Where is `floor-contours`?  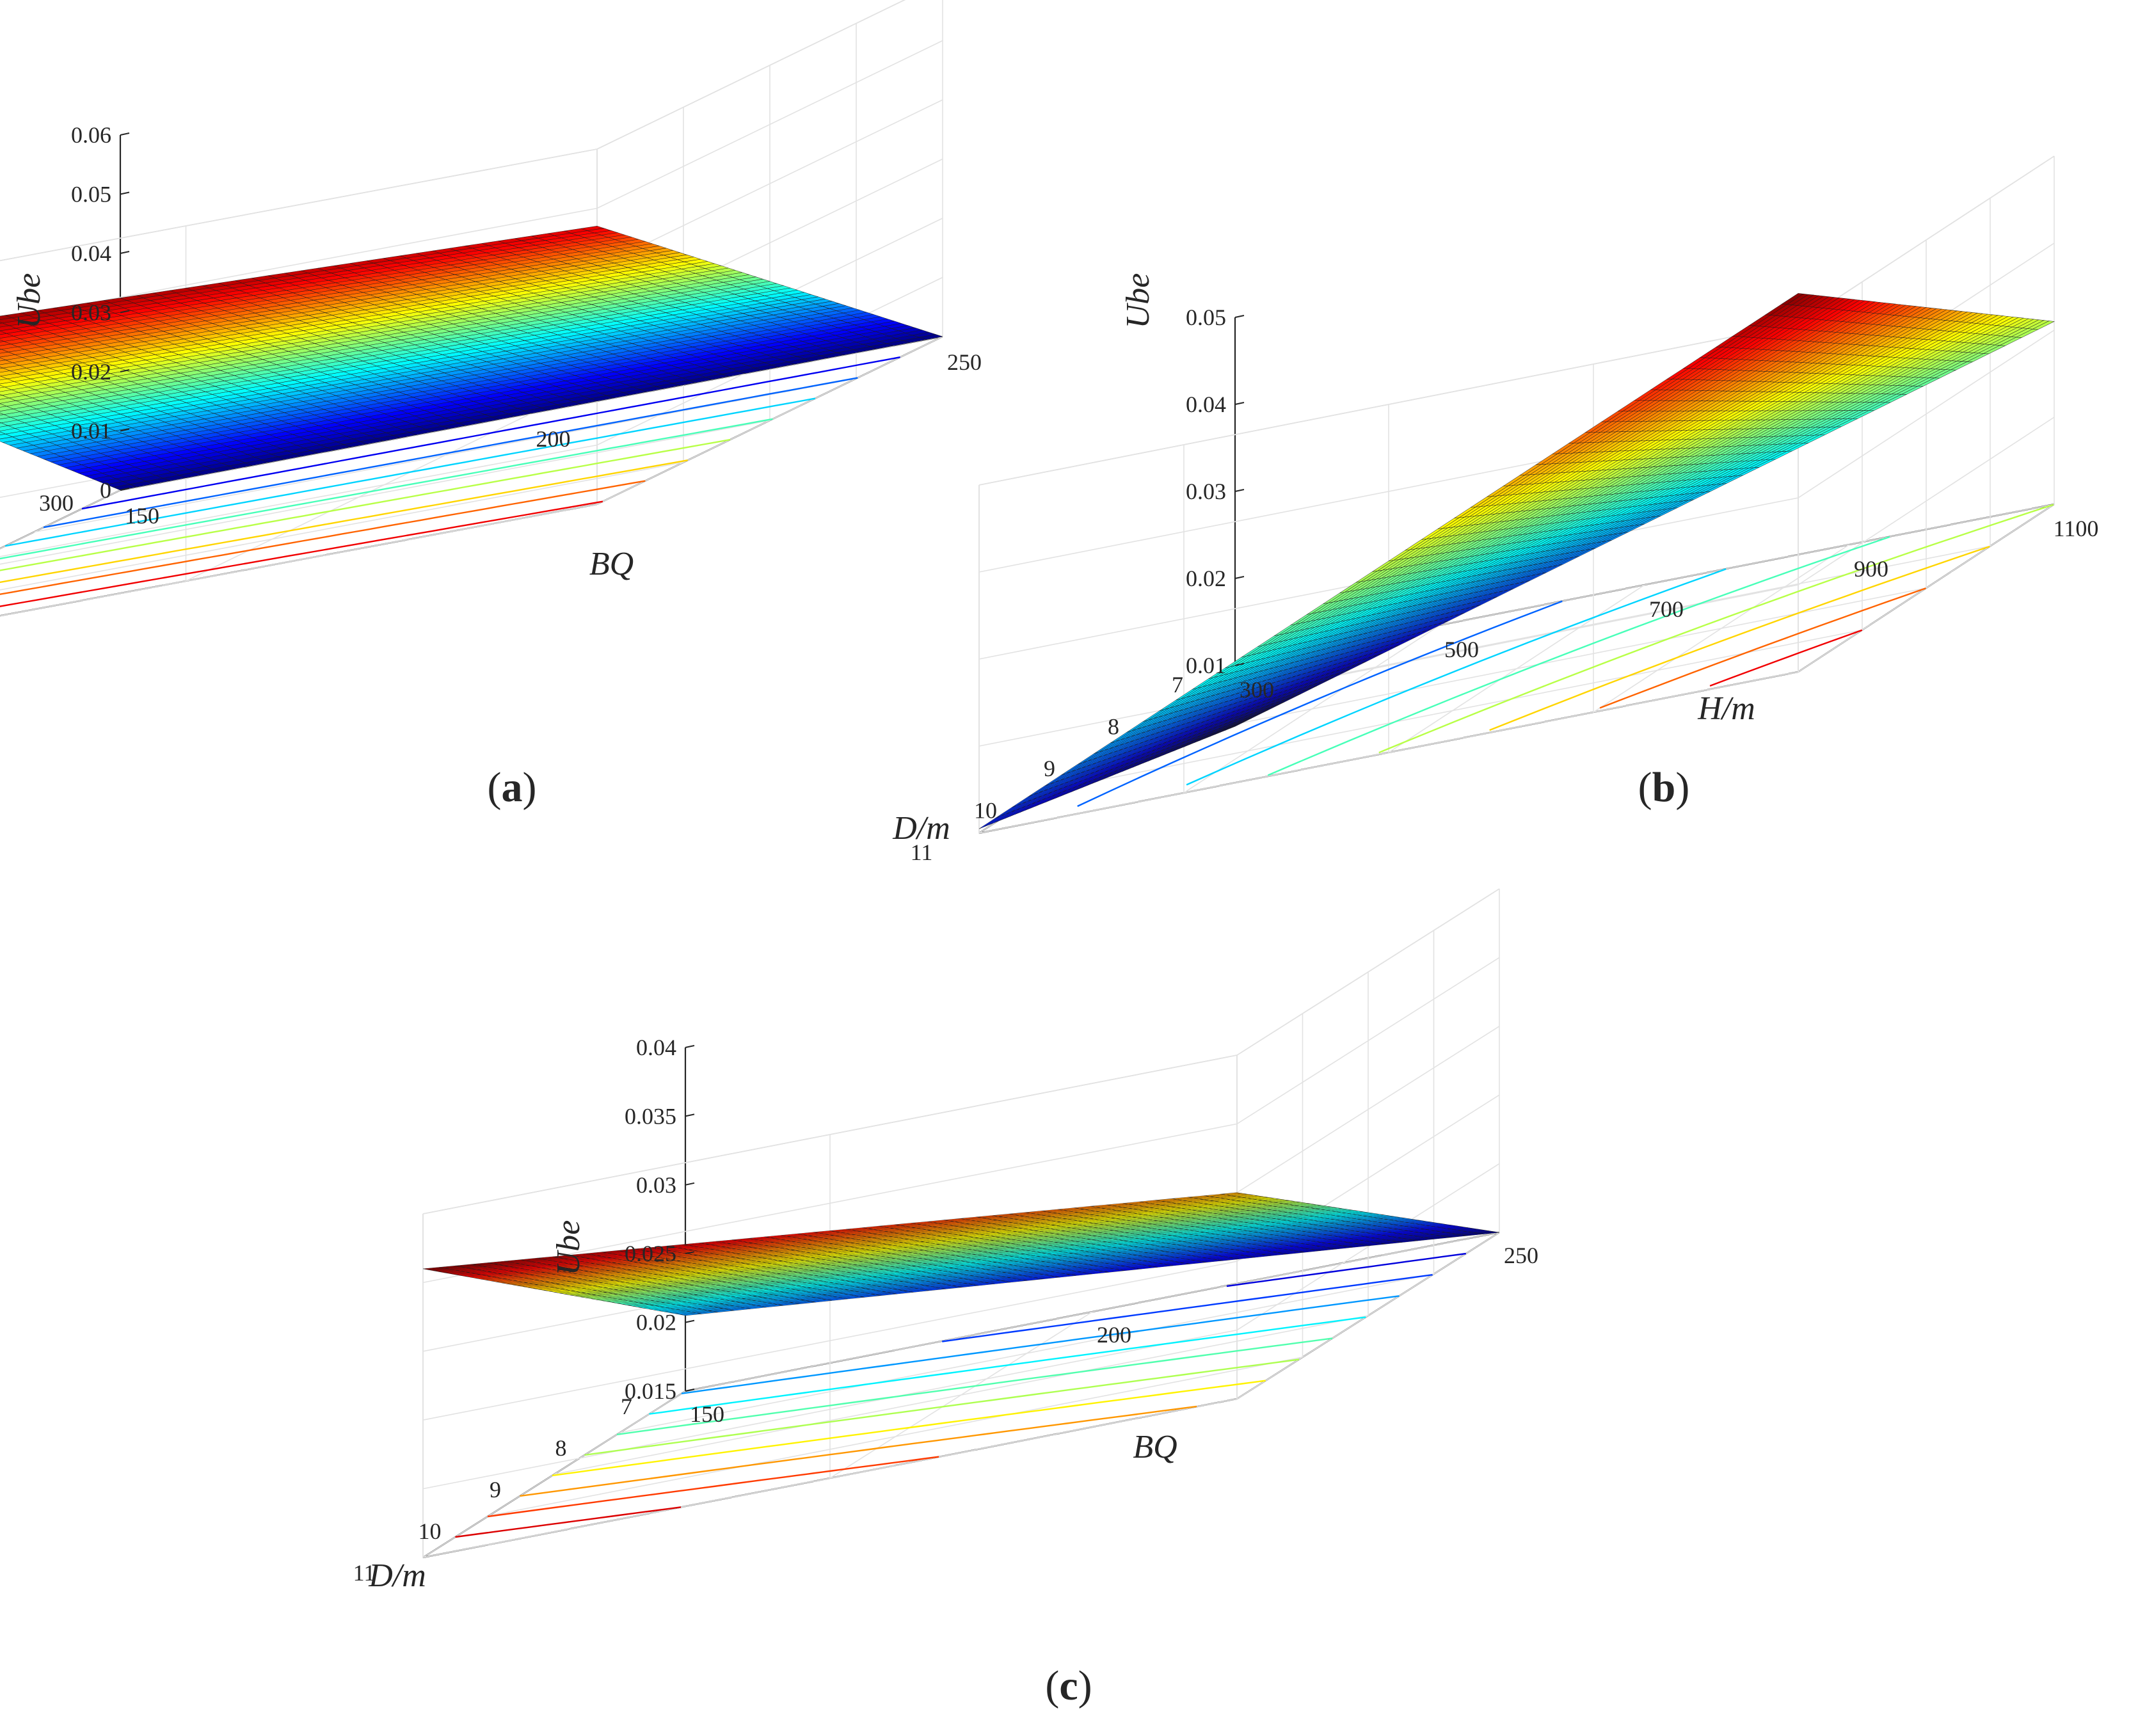 floor-contours is located at coordinates (450, 481).